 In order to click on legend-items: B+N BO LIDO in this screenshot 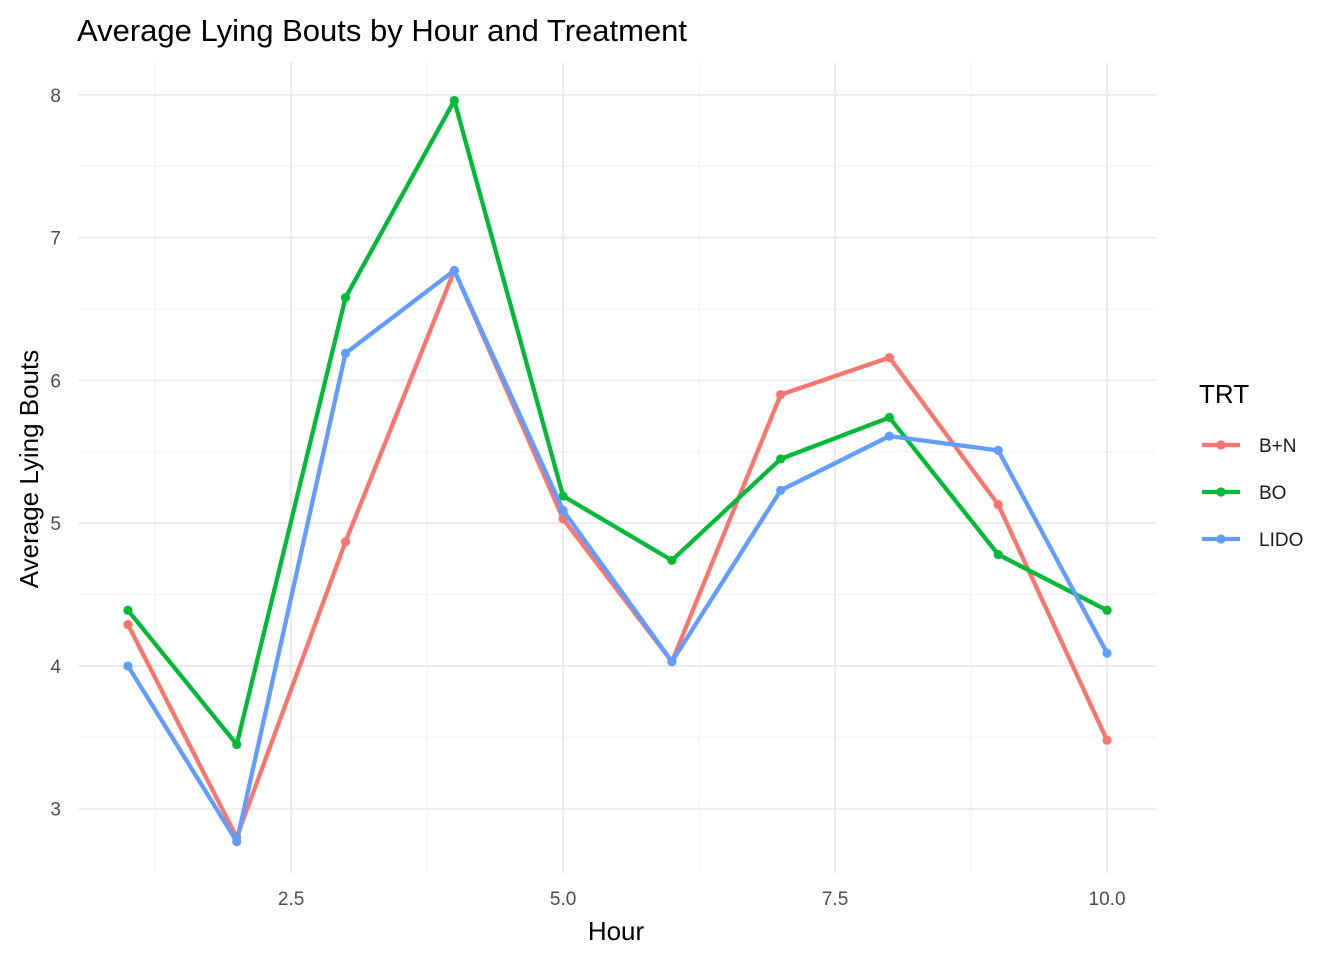, I will do `click(1252, 493)`.